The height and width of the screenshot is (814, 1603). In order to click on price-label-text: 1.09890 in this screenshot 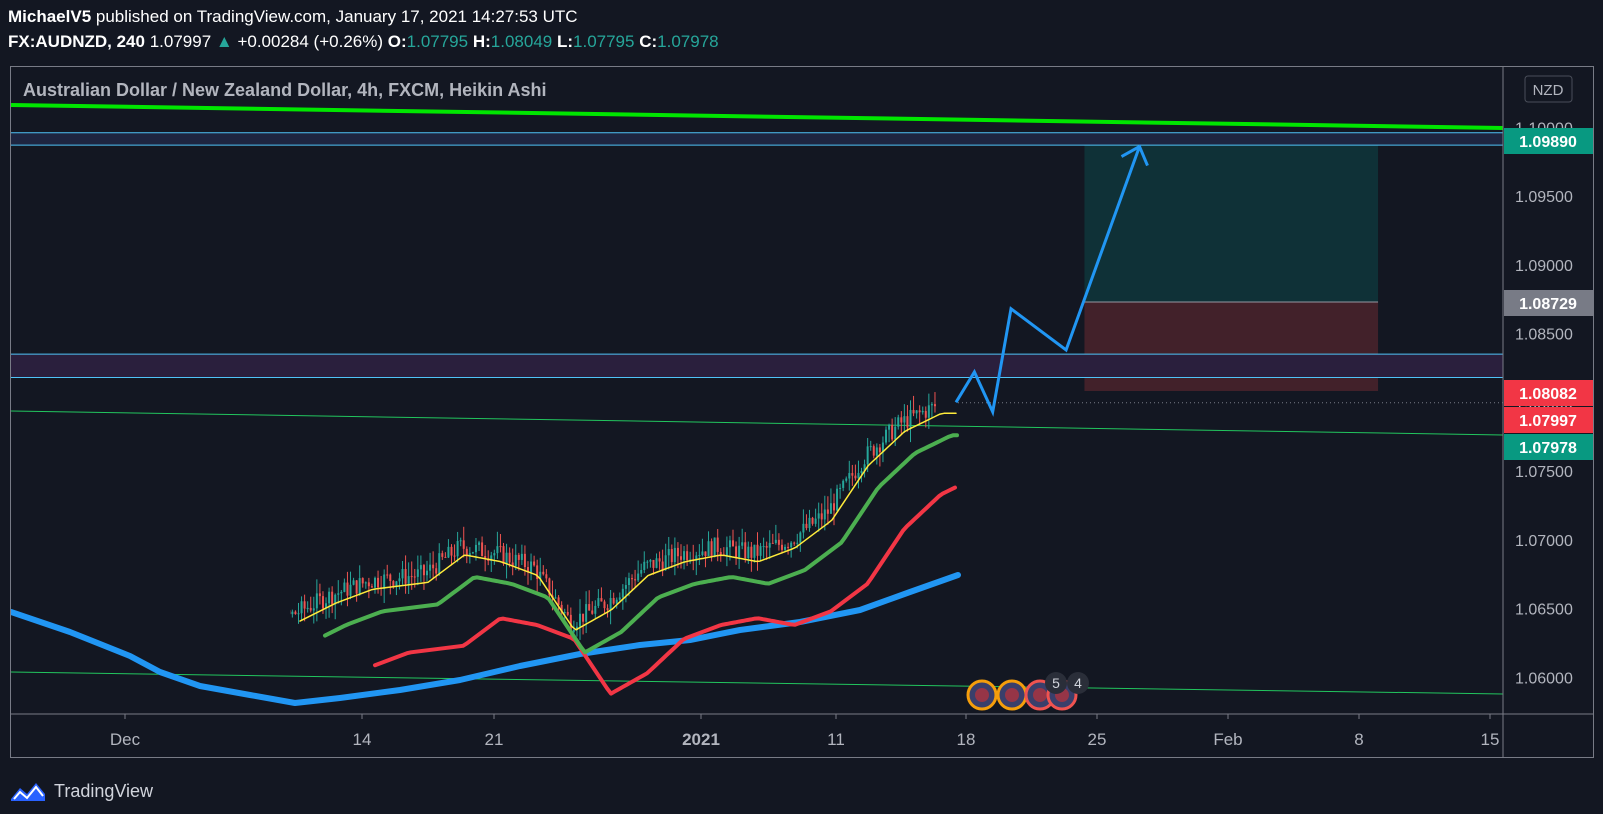, I will do `click(1548, 142)`.